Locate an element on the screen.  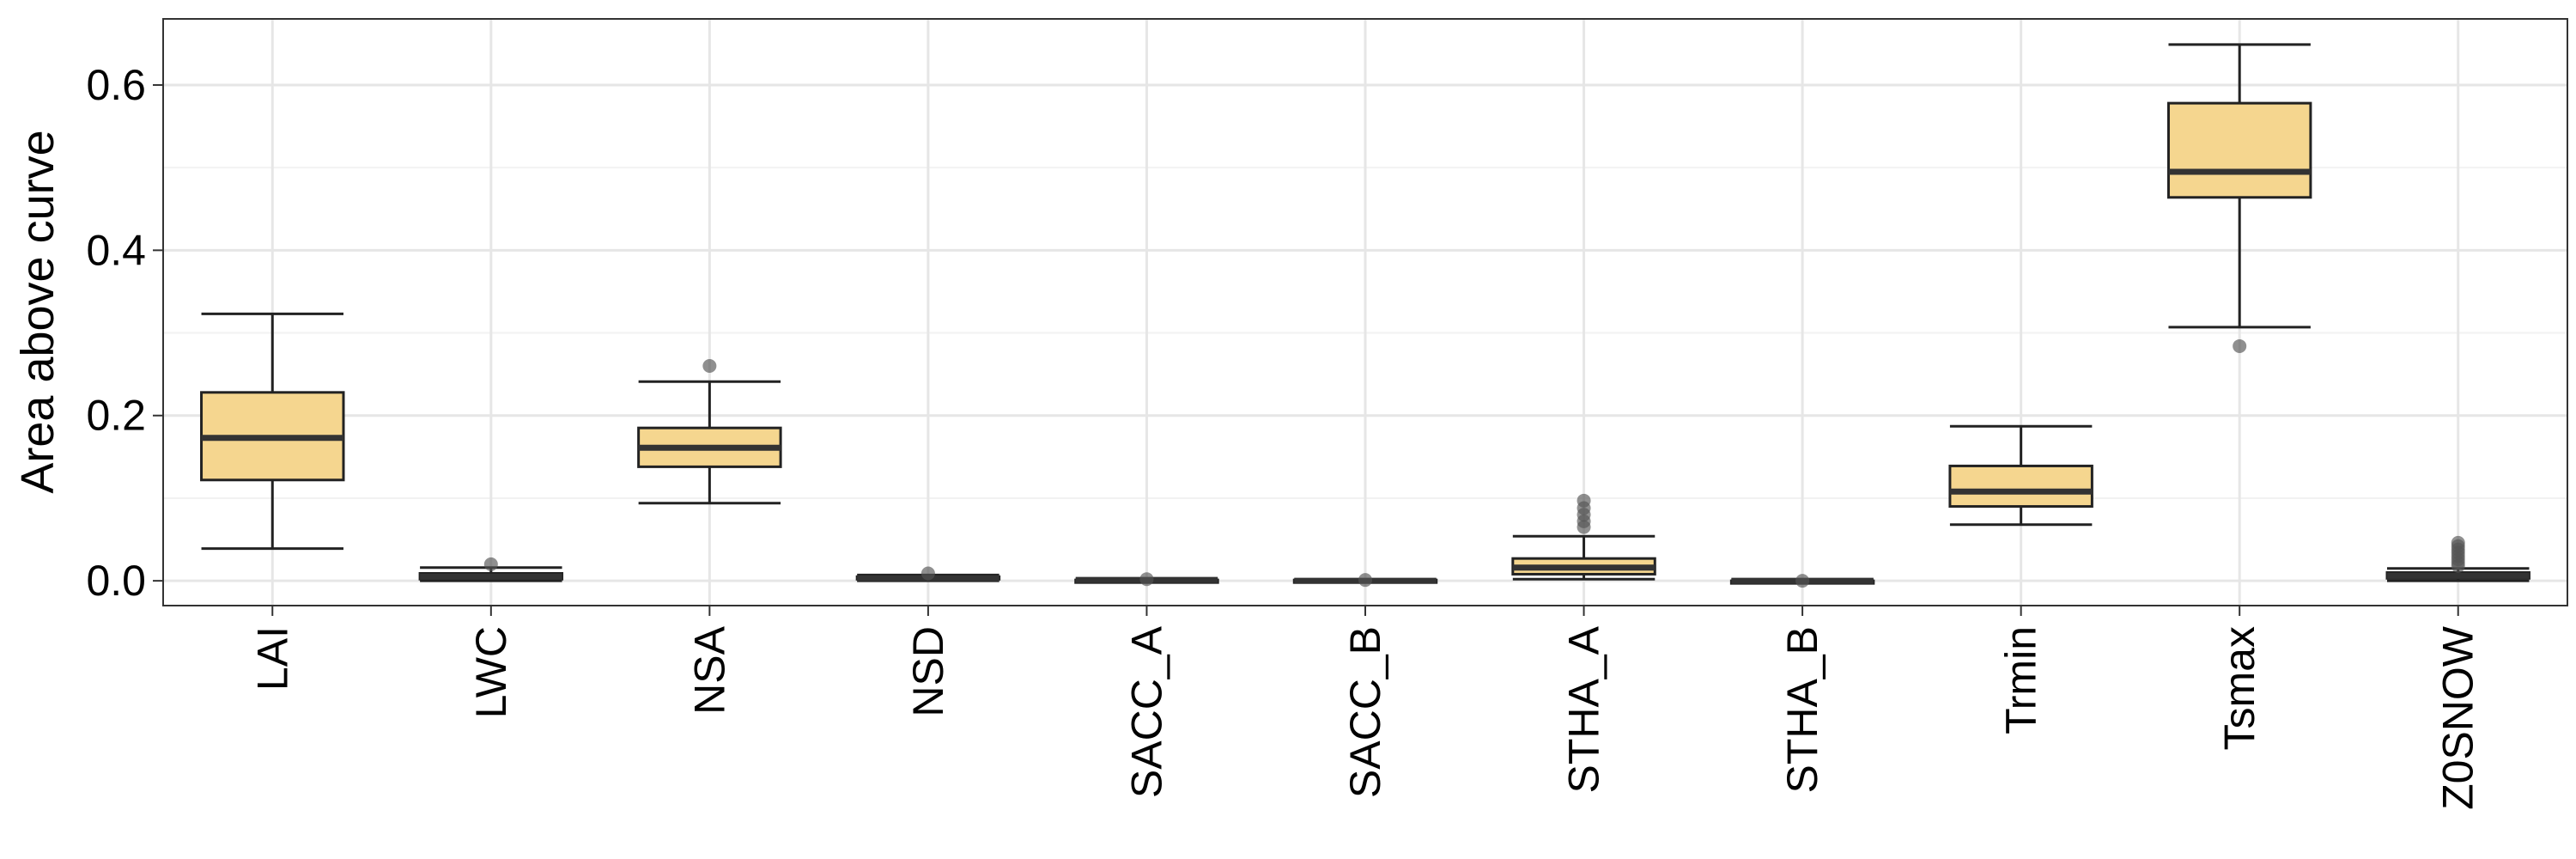
y-axis-title: Area above curve is located at coordinates (38, 311).